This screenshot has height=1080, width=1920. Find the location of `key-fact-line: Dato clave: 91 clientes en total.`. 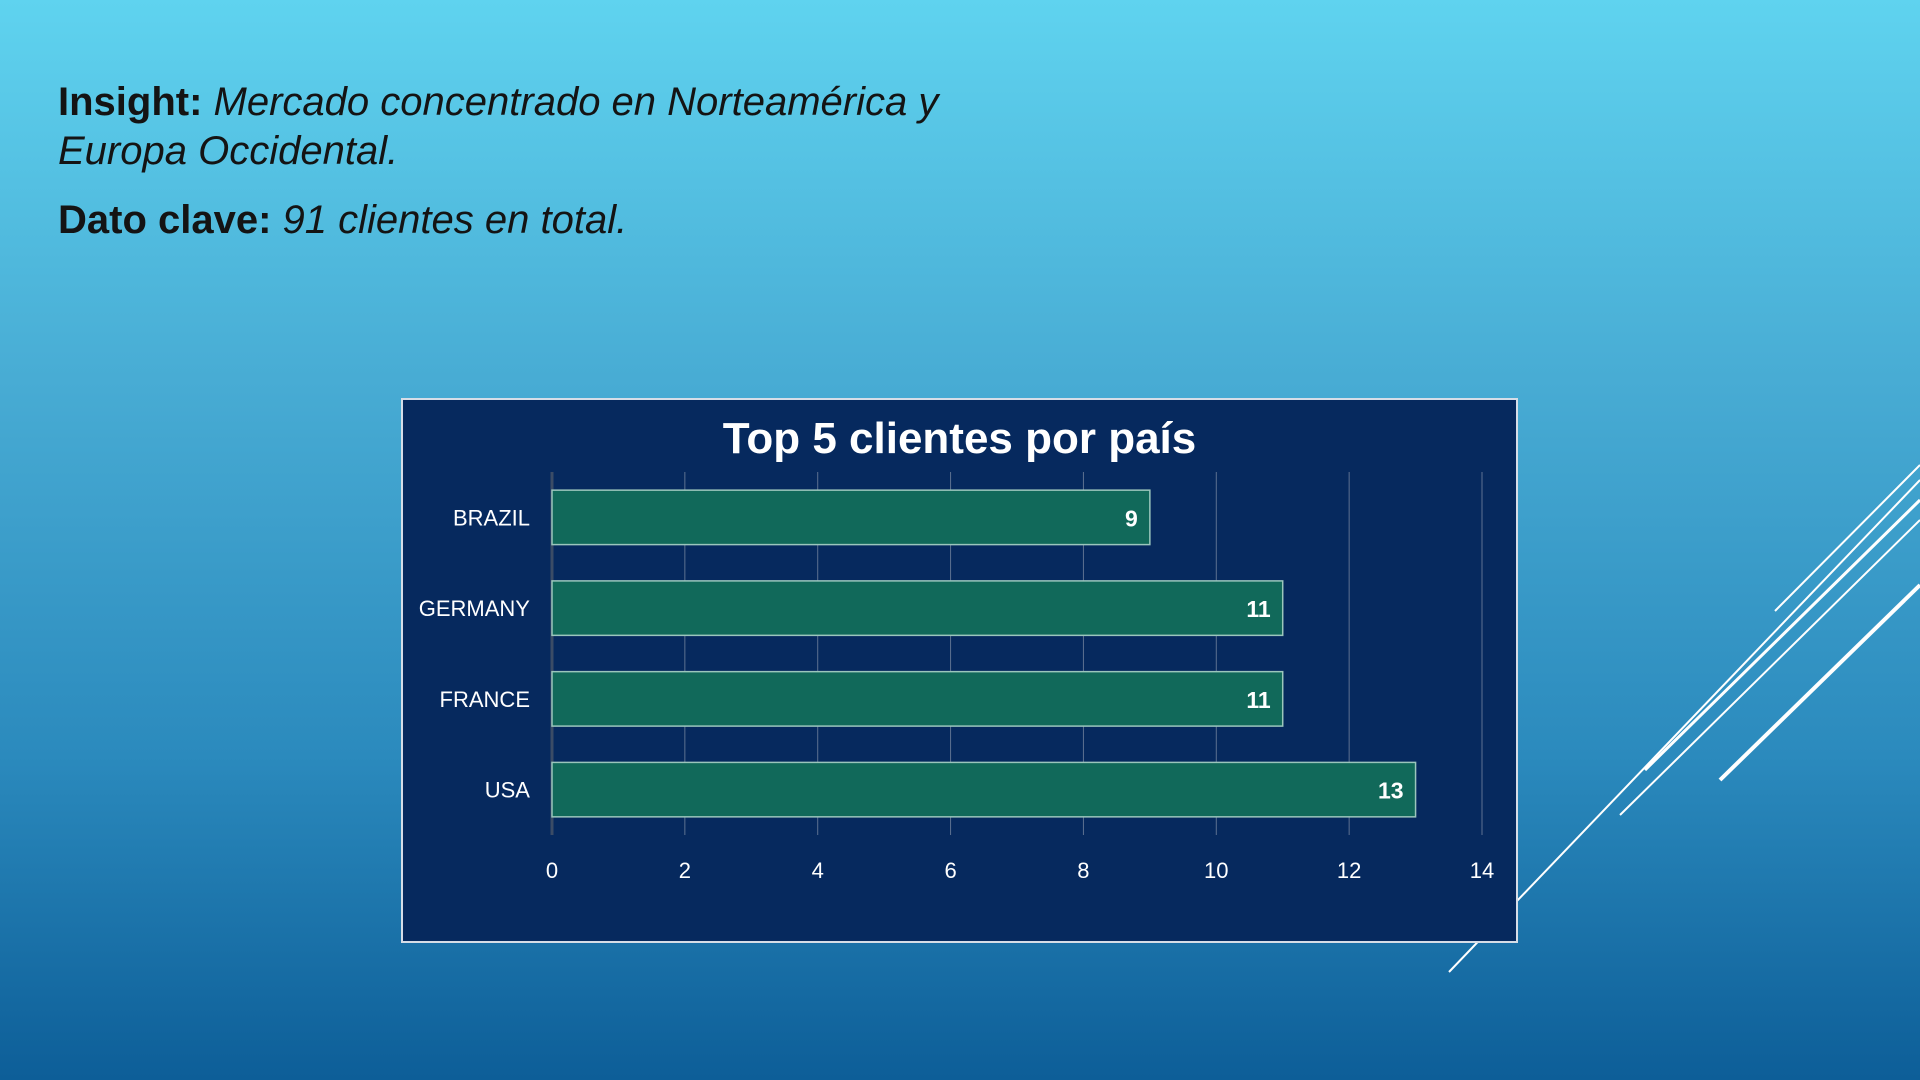

key-fact-line: Dato clave: 91 clientes en total. is located at coordinates (508, 220).